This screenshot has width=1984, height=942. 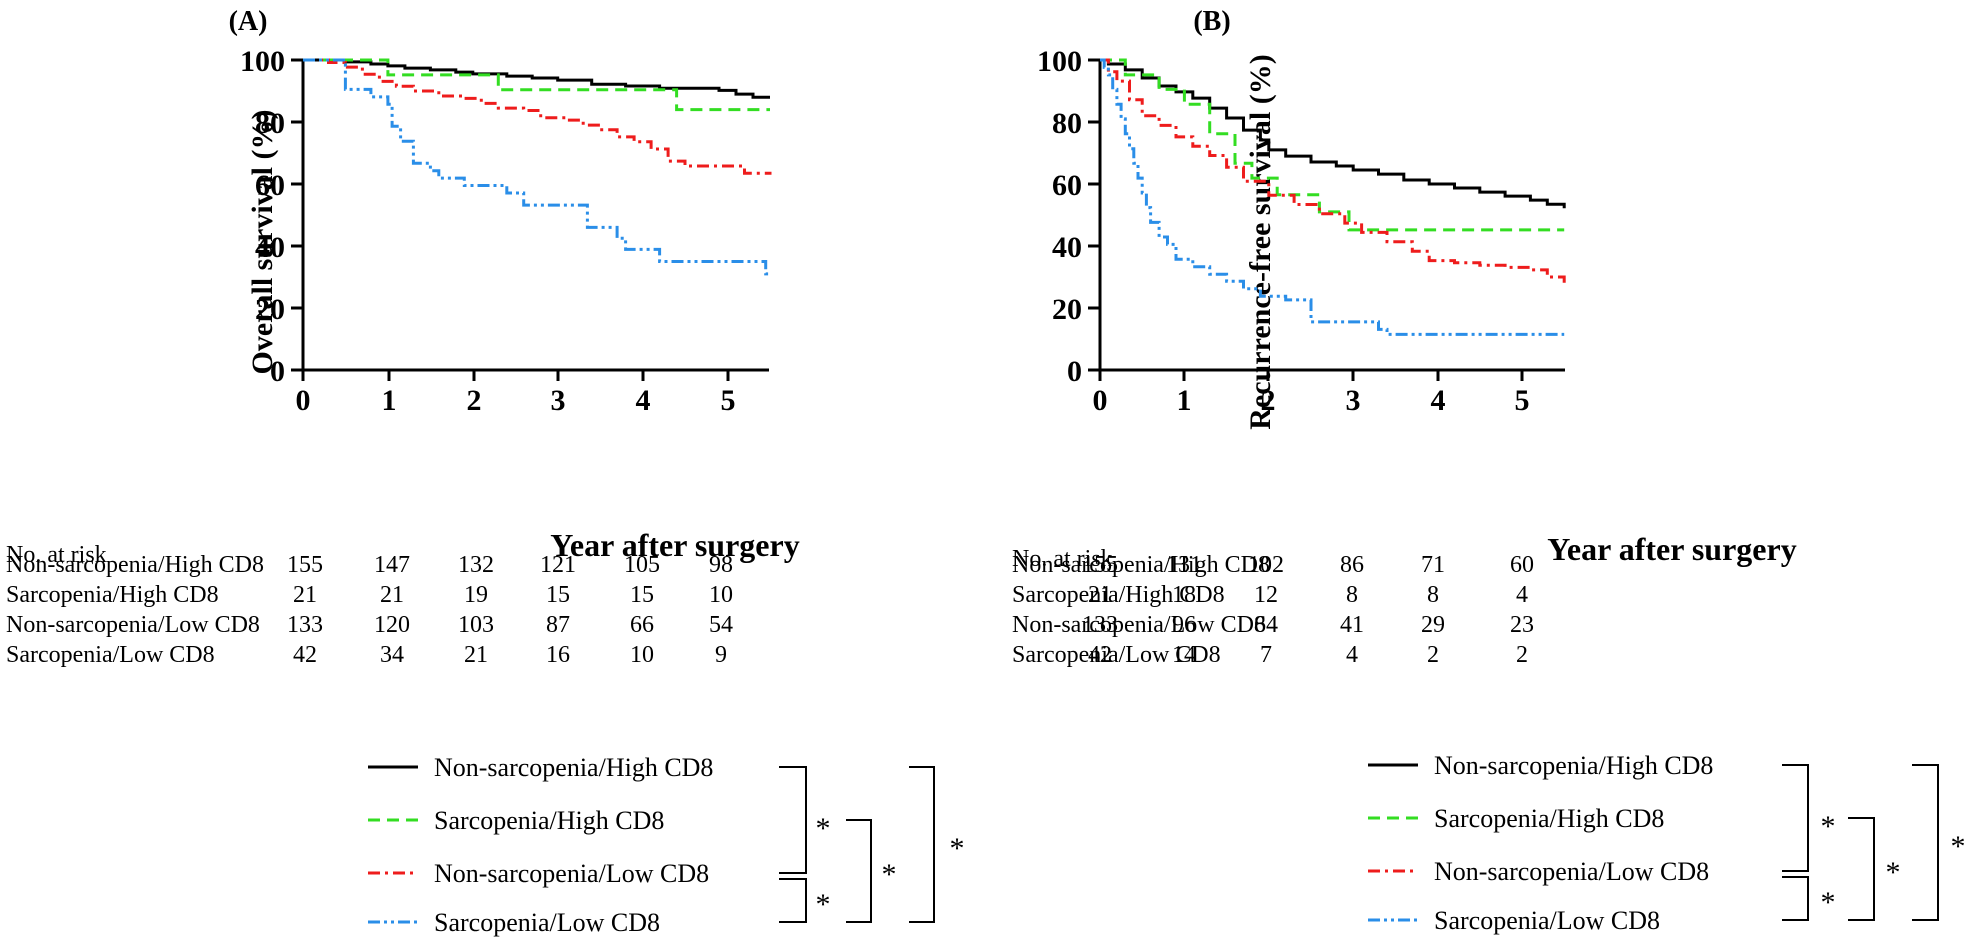 What do you see at coordinates (1118, 595) in the screenshot?
I see `risk-row-label: Sarcopenia/High CD8` at bounding box center [1118, 595].